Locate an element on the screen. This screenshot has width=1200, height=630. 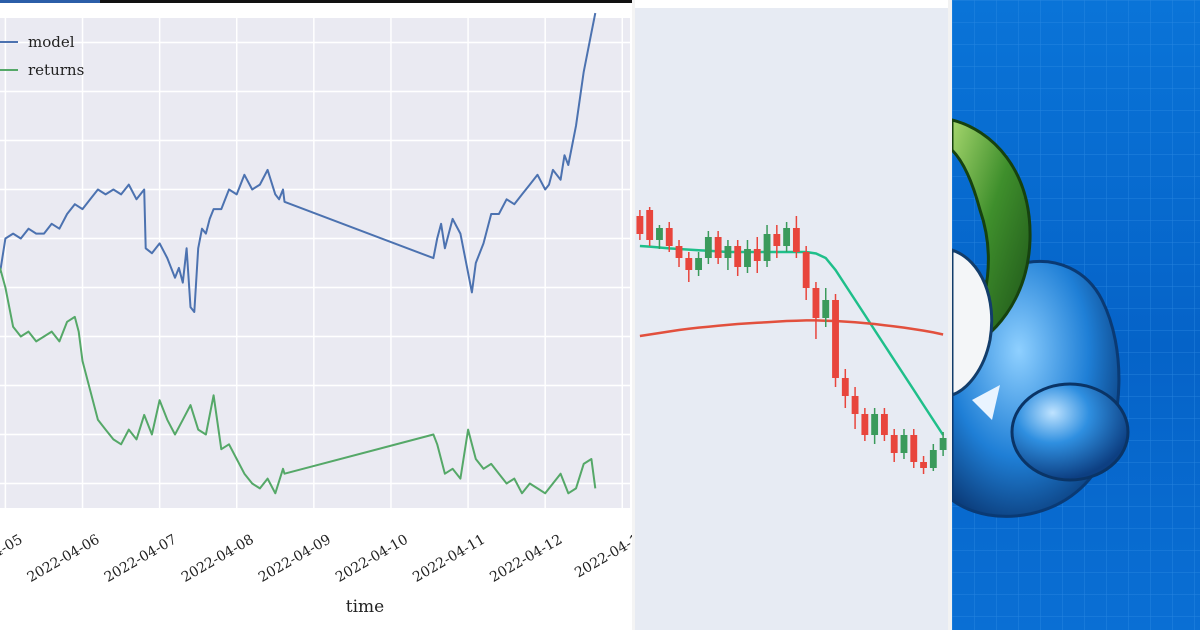
x-tick-label: 2022-04-08 is located at coordinates (218, 559).